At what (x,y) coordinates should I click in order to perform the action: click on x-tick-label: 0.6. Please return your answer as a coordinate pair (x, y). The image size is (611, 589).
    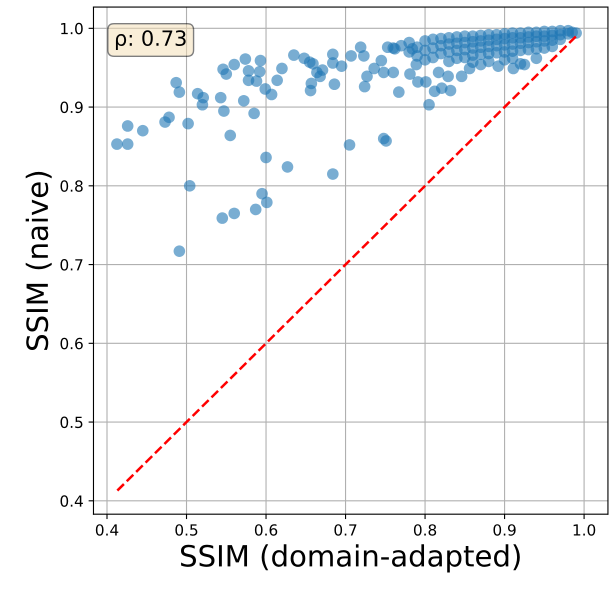
    Looking at the image, I should click on (266, 530).